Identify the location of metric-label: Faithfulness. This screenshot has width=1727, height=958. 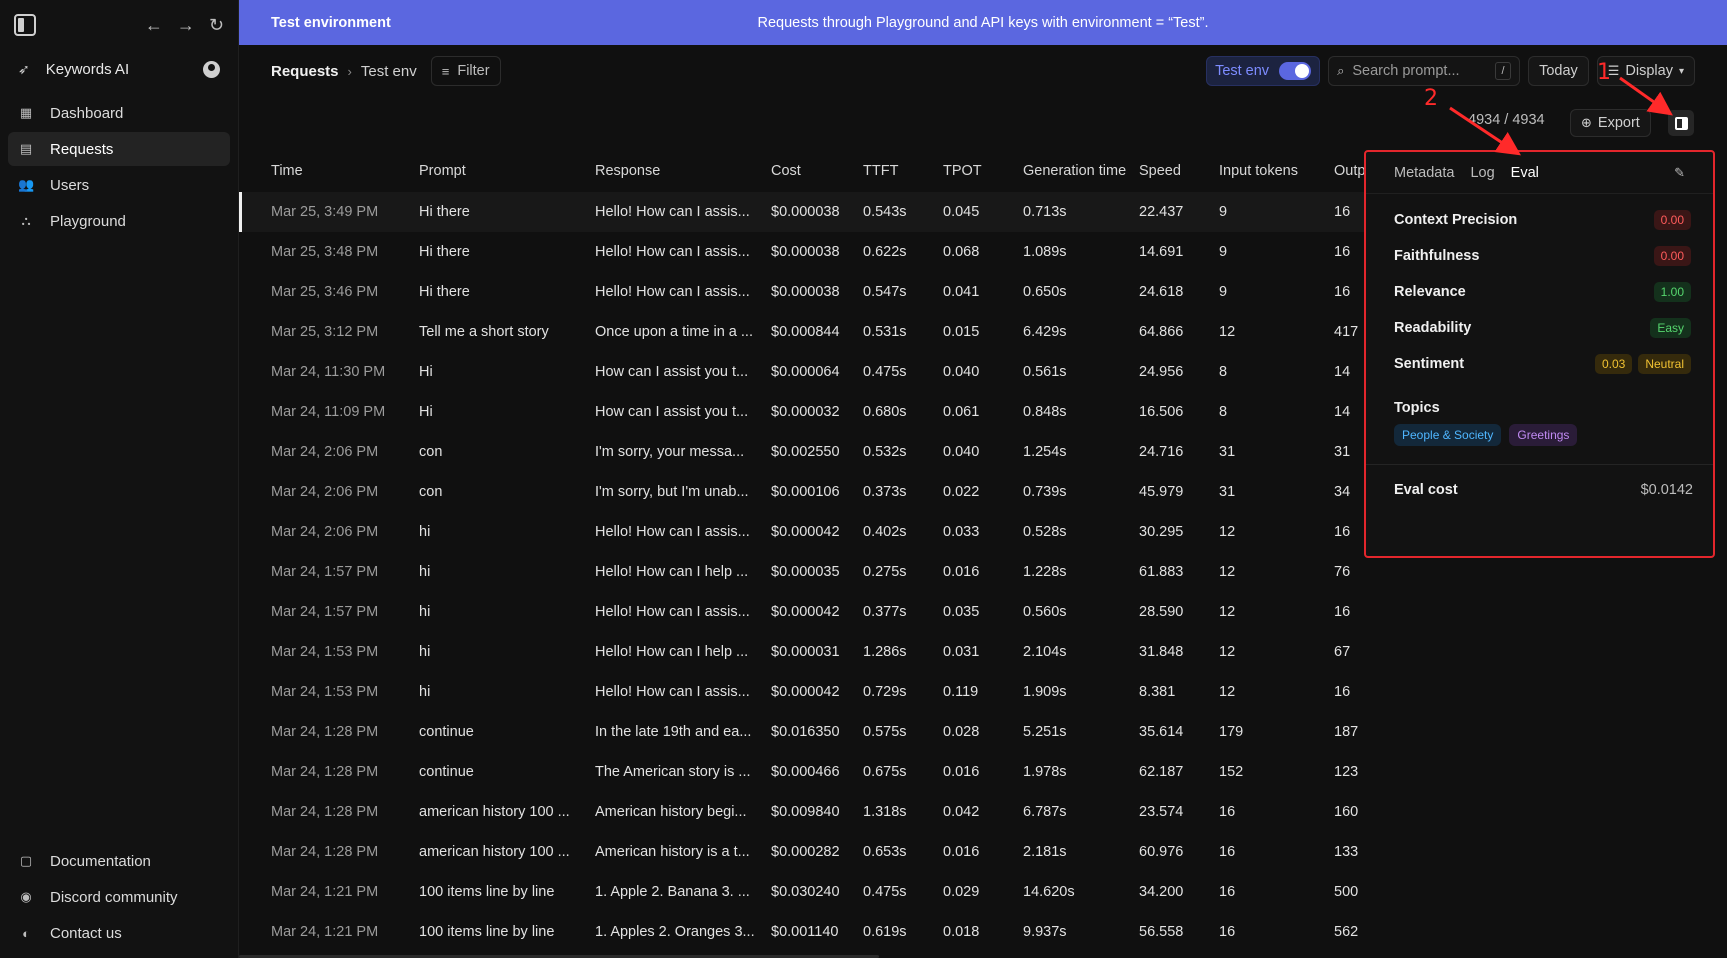
(1437, 256).